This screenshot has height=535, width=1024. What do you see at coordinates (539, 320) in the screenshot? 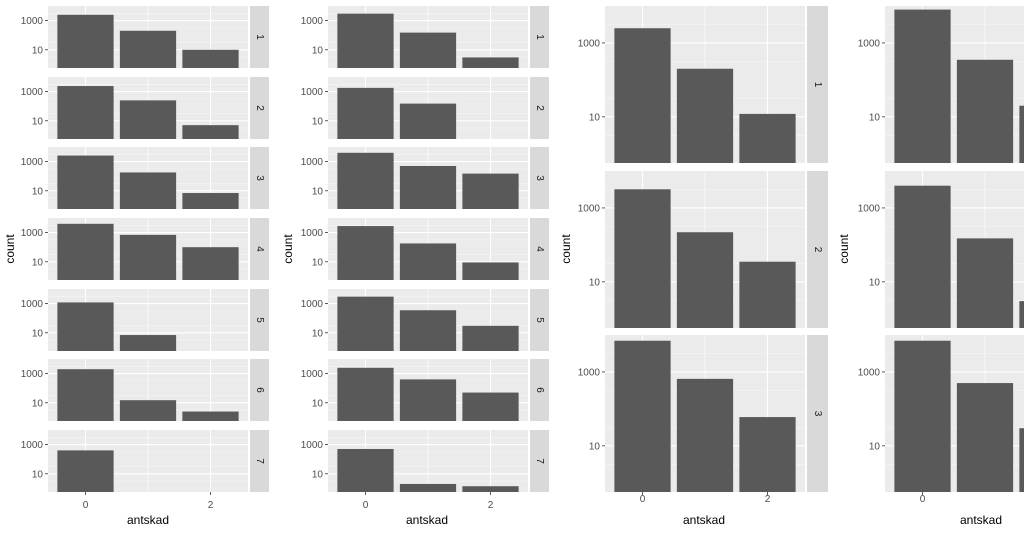
I see `facet-strip-label: 5` at bounding box center [539, 320].